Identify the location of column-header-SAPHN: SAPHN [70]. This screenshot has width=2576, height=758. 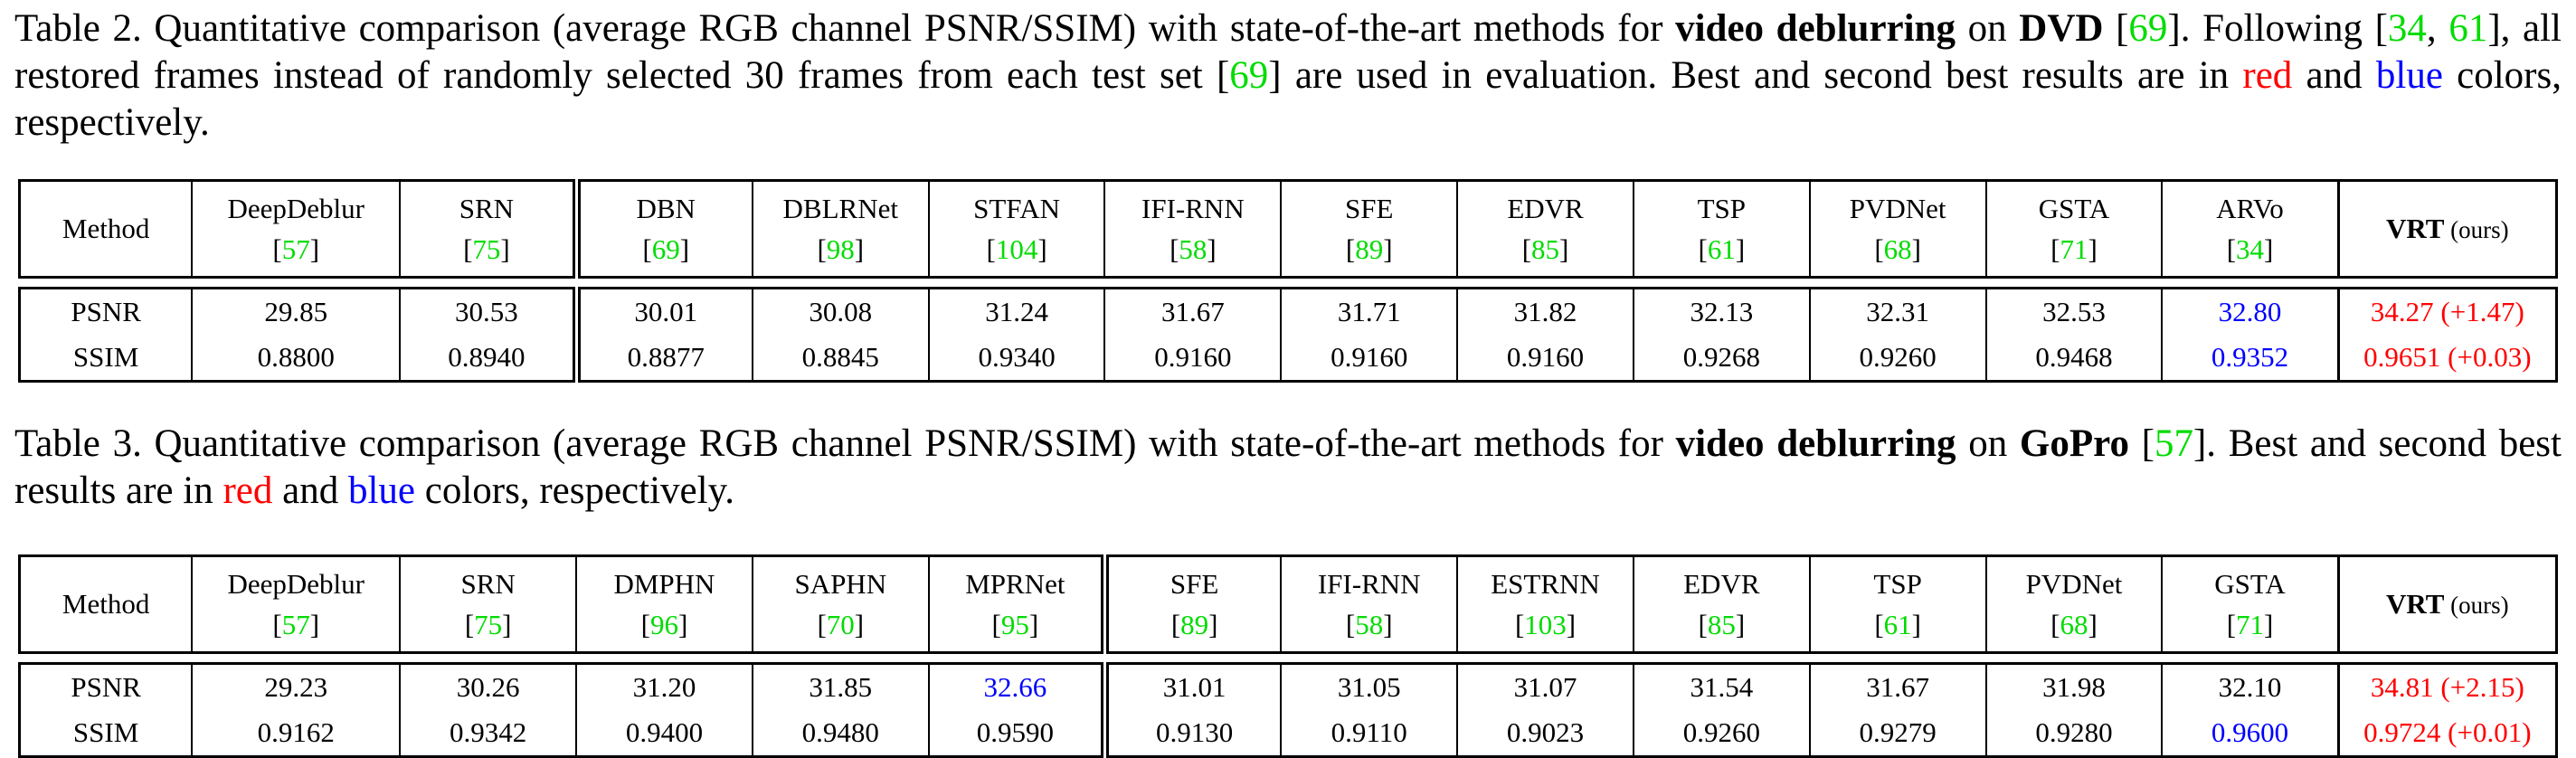
(840, 604).